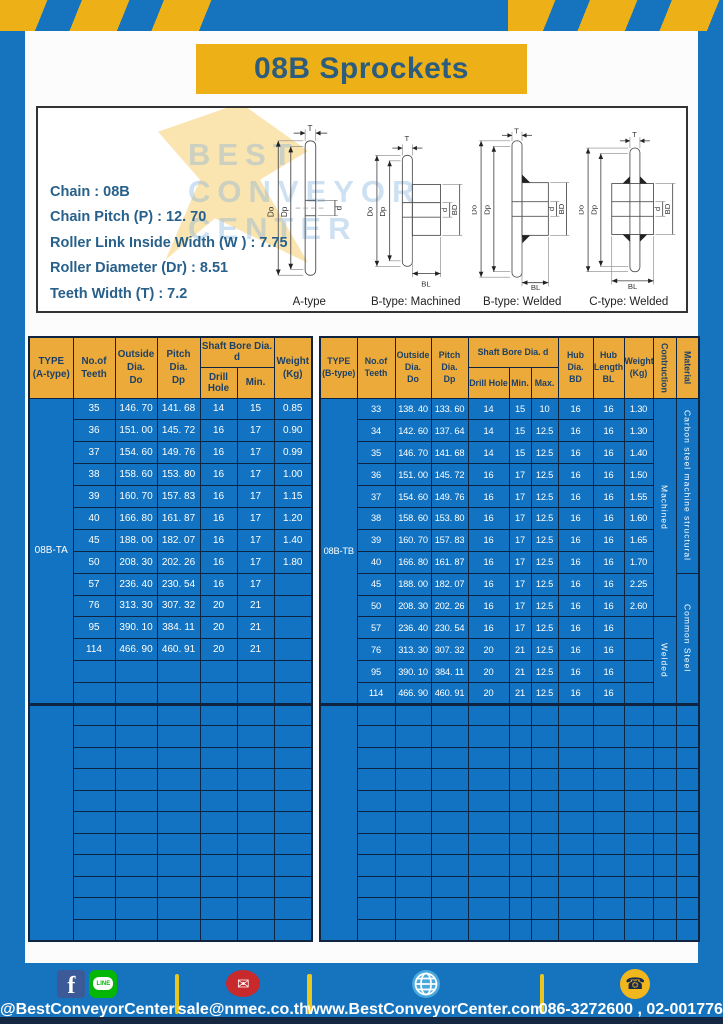 The height and width of the screenshot is (1024, 723). What do you see at coordinates (638, 562) in the screenshot?
I see `table-cell: 1.70` at bounding box center [638, 562].